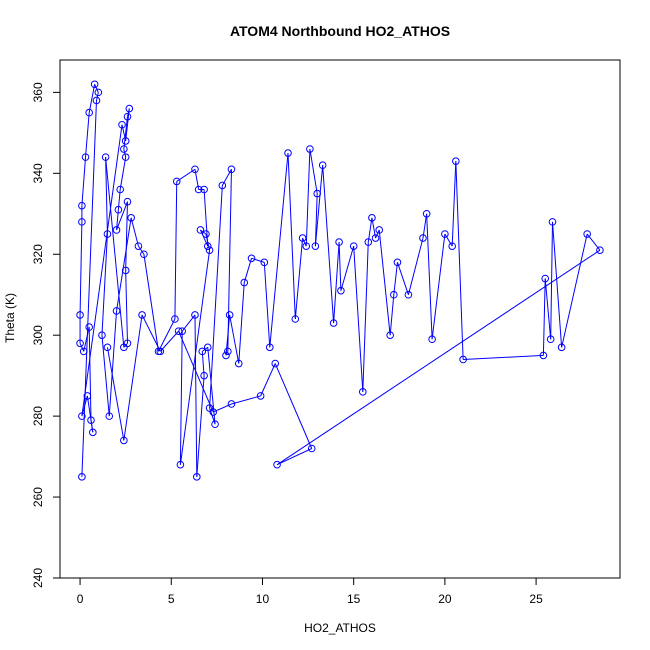 The width and height of the screenshot is (650, 650). What do you see at coordinates (310, 591) in the screenshot?
I see `x-axis: 0 5 10 15 20 25` at bounding box center [310, 591].